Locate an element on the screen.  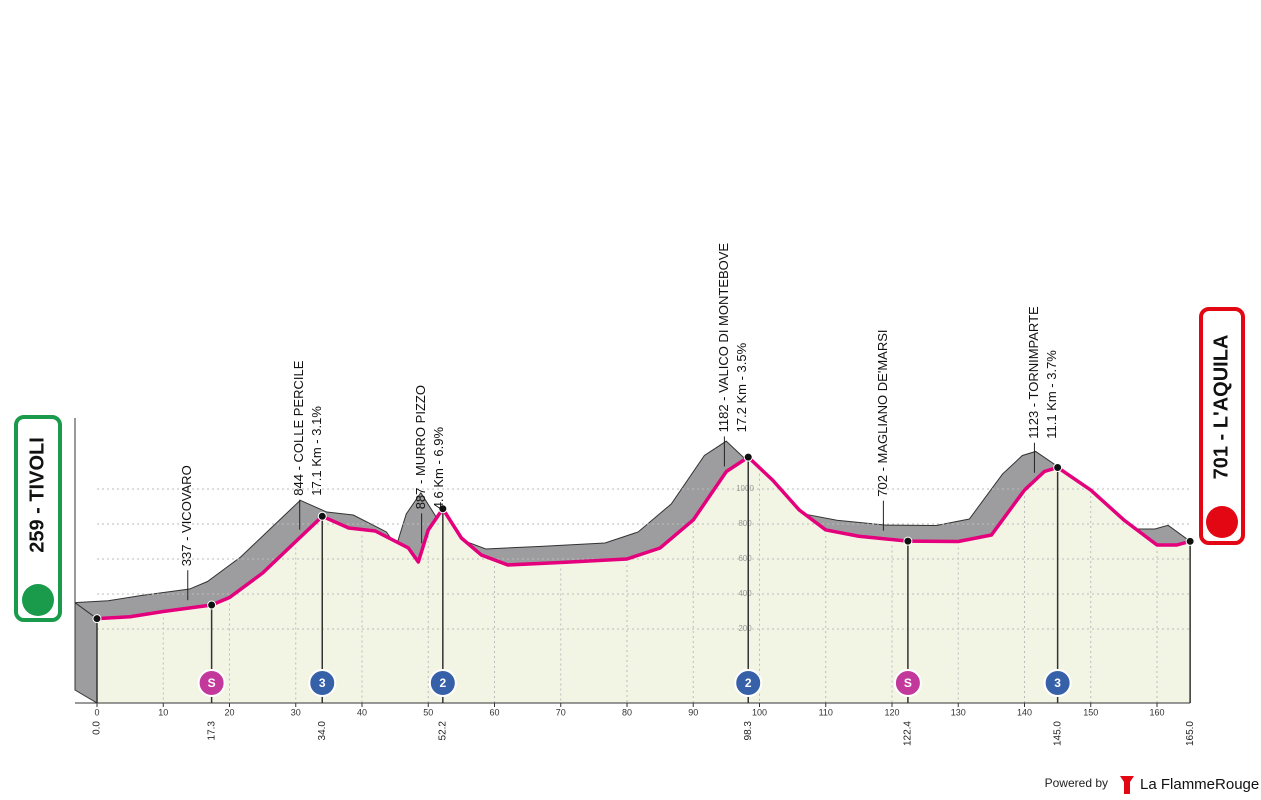
km-marker-label: 145.0 is located at coordinates (1057, 733).